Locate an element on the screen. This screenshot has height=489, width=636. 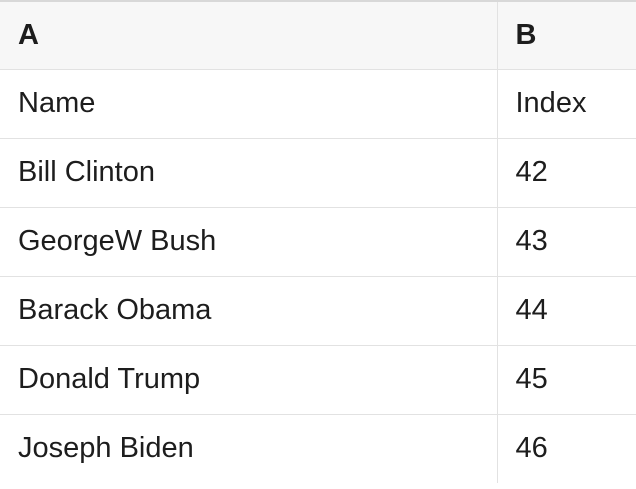
table-row: GeorgeW Bush 43 is located at coordinates (318, 242).